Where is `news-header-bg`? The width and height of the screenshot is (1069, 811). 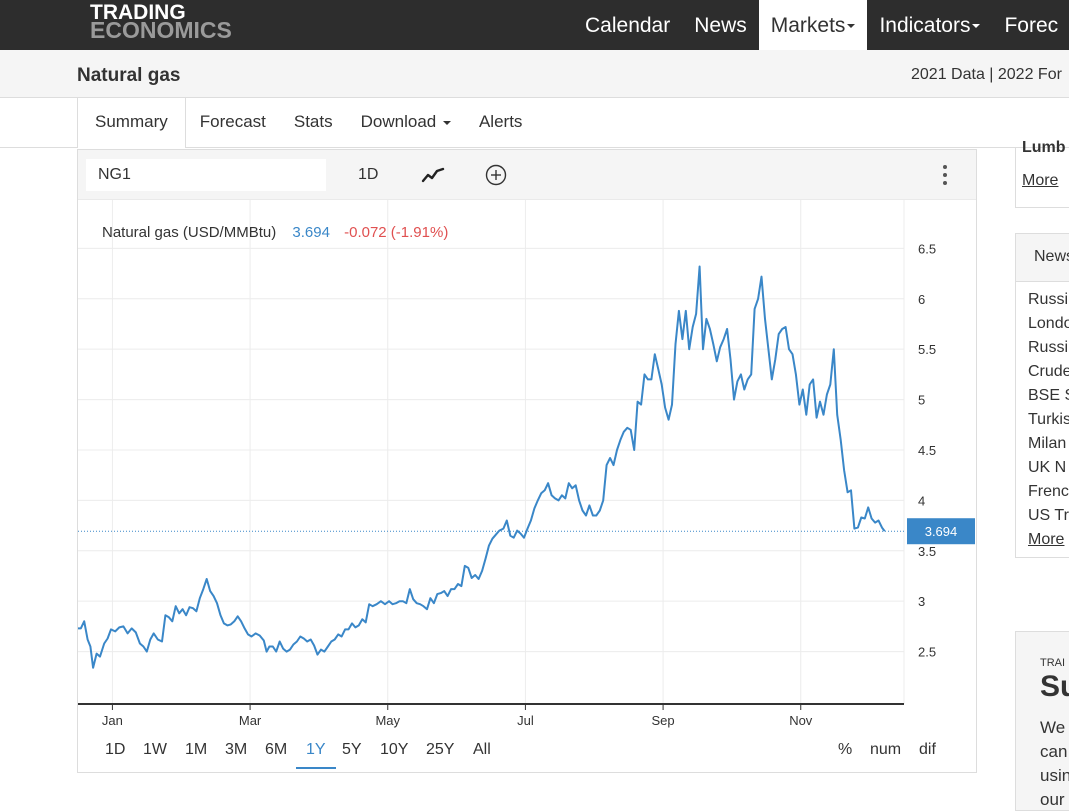
news-header-bg is located at coordinates (1042, 258).